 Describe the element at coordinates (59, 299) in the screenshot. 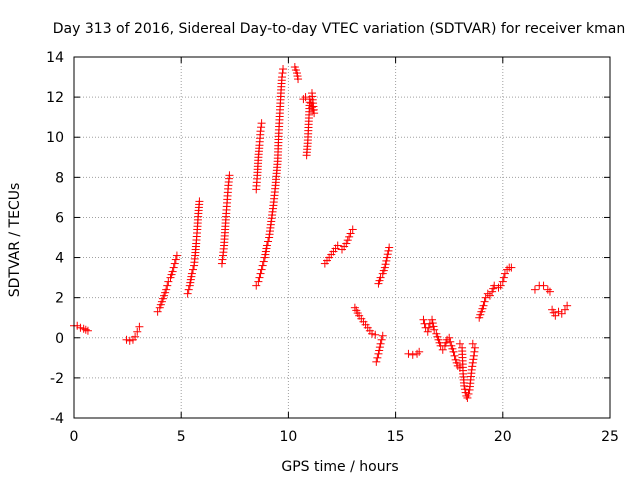

I see `y-tick-label: 2` at that location.